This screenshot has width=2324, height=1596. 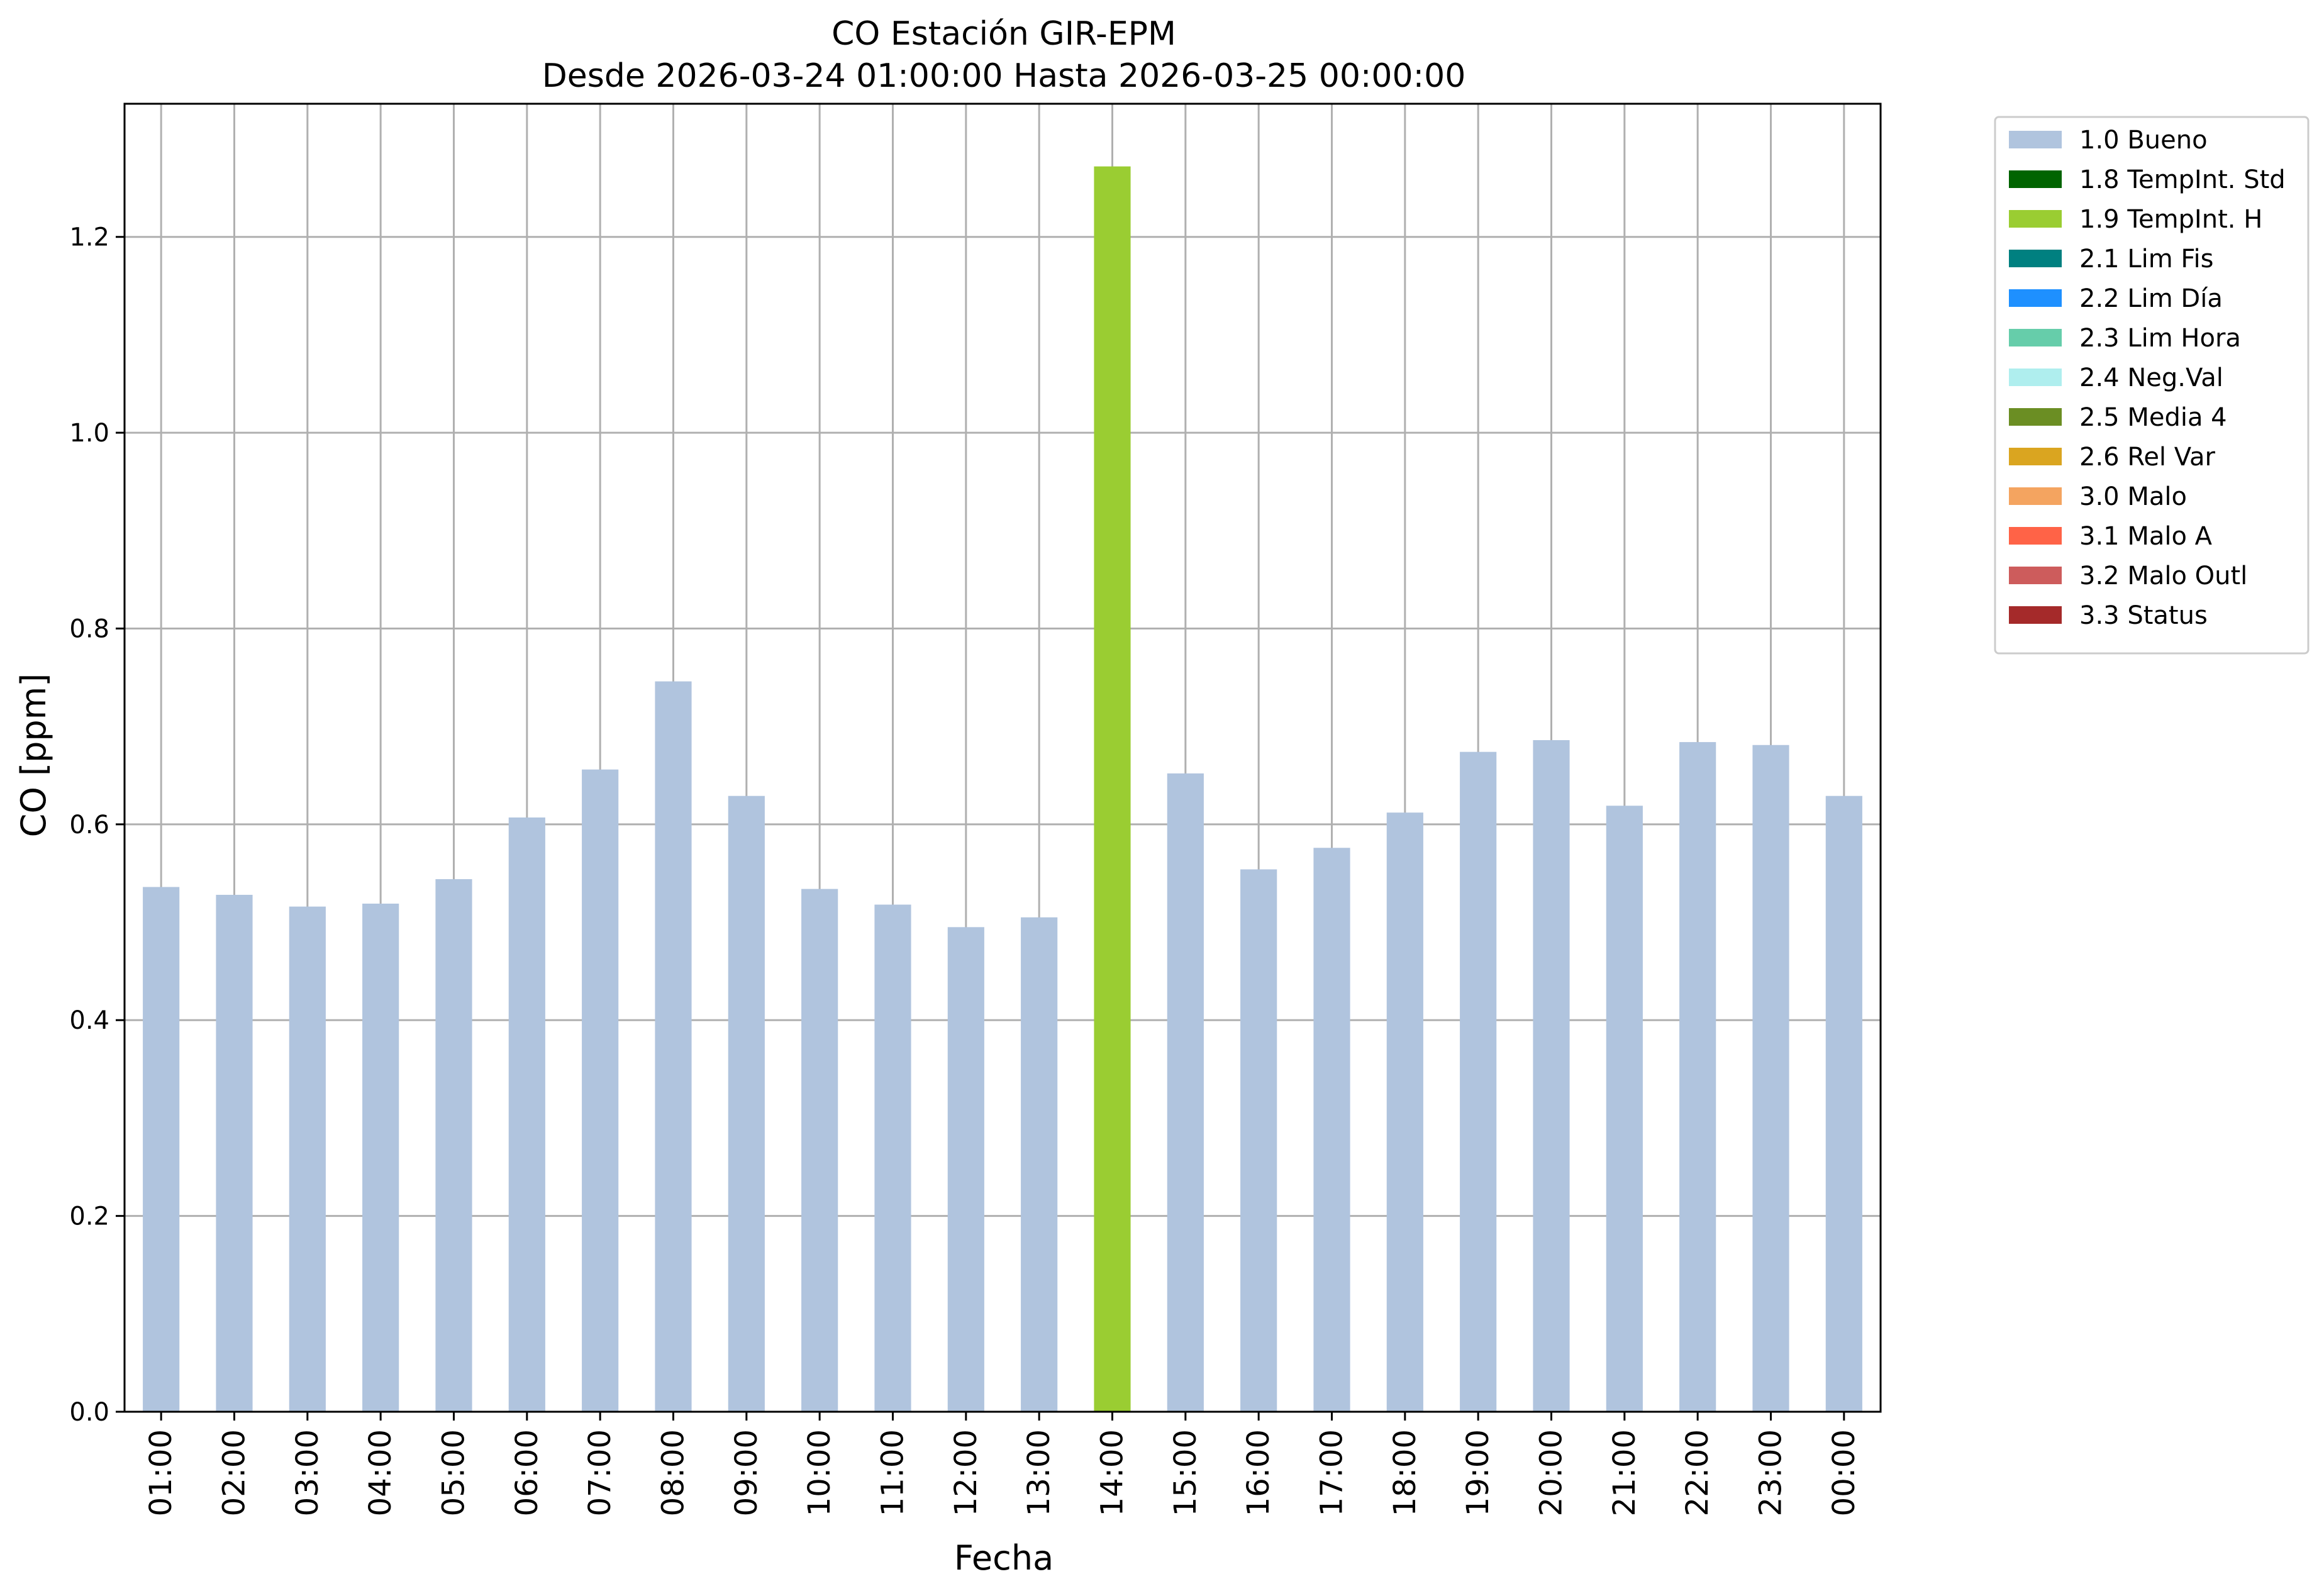 What do you see at coordinates (89, 433) in the screenshot?
I see `y-tick-label: 1.0` at bounding box center [89, 433].